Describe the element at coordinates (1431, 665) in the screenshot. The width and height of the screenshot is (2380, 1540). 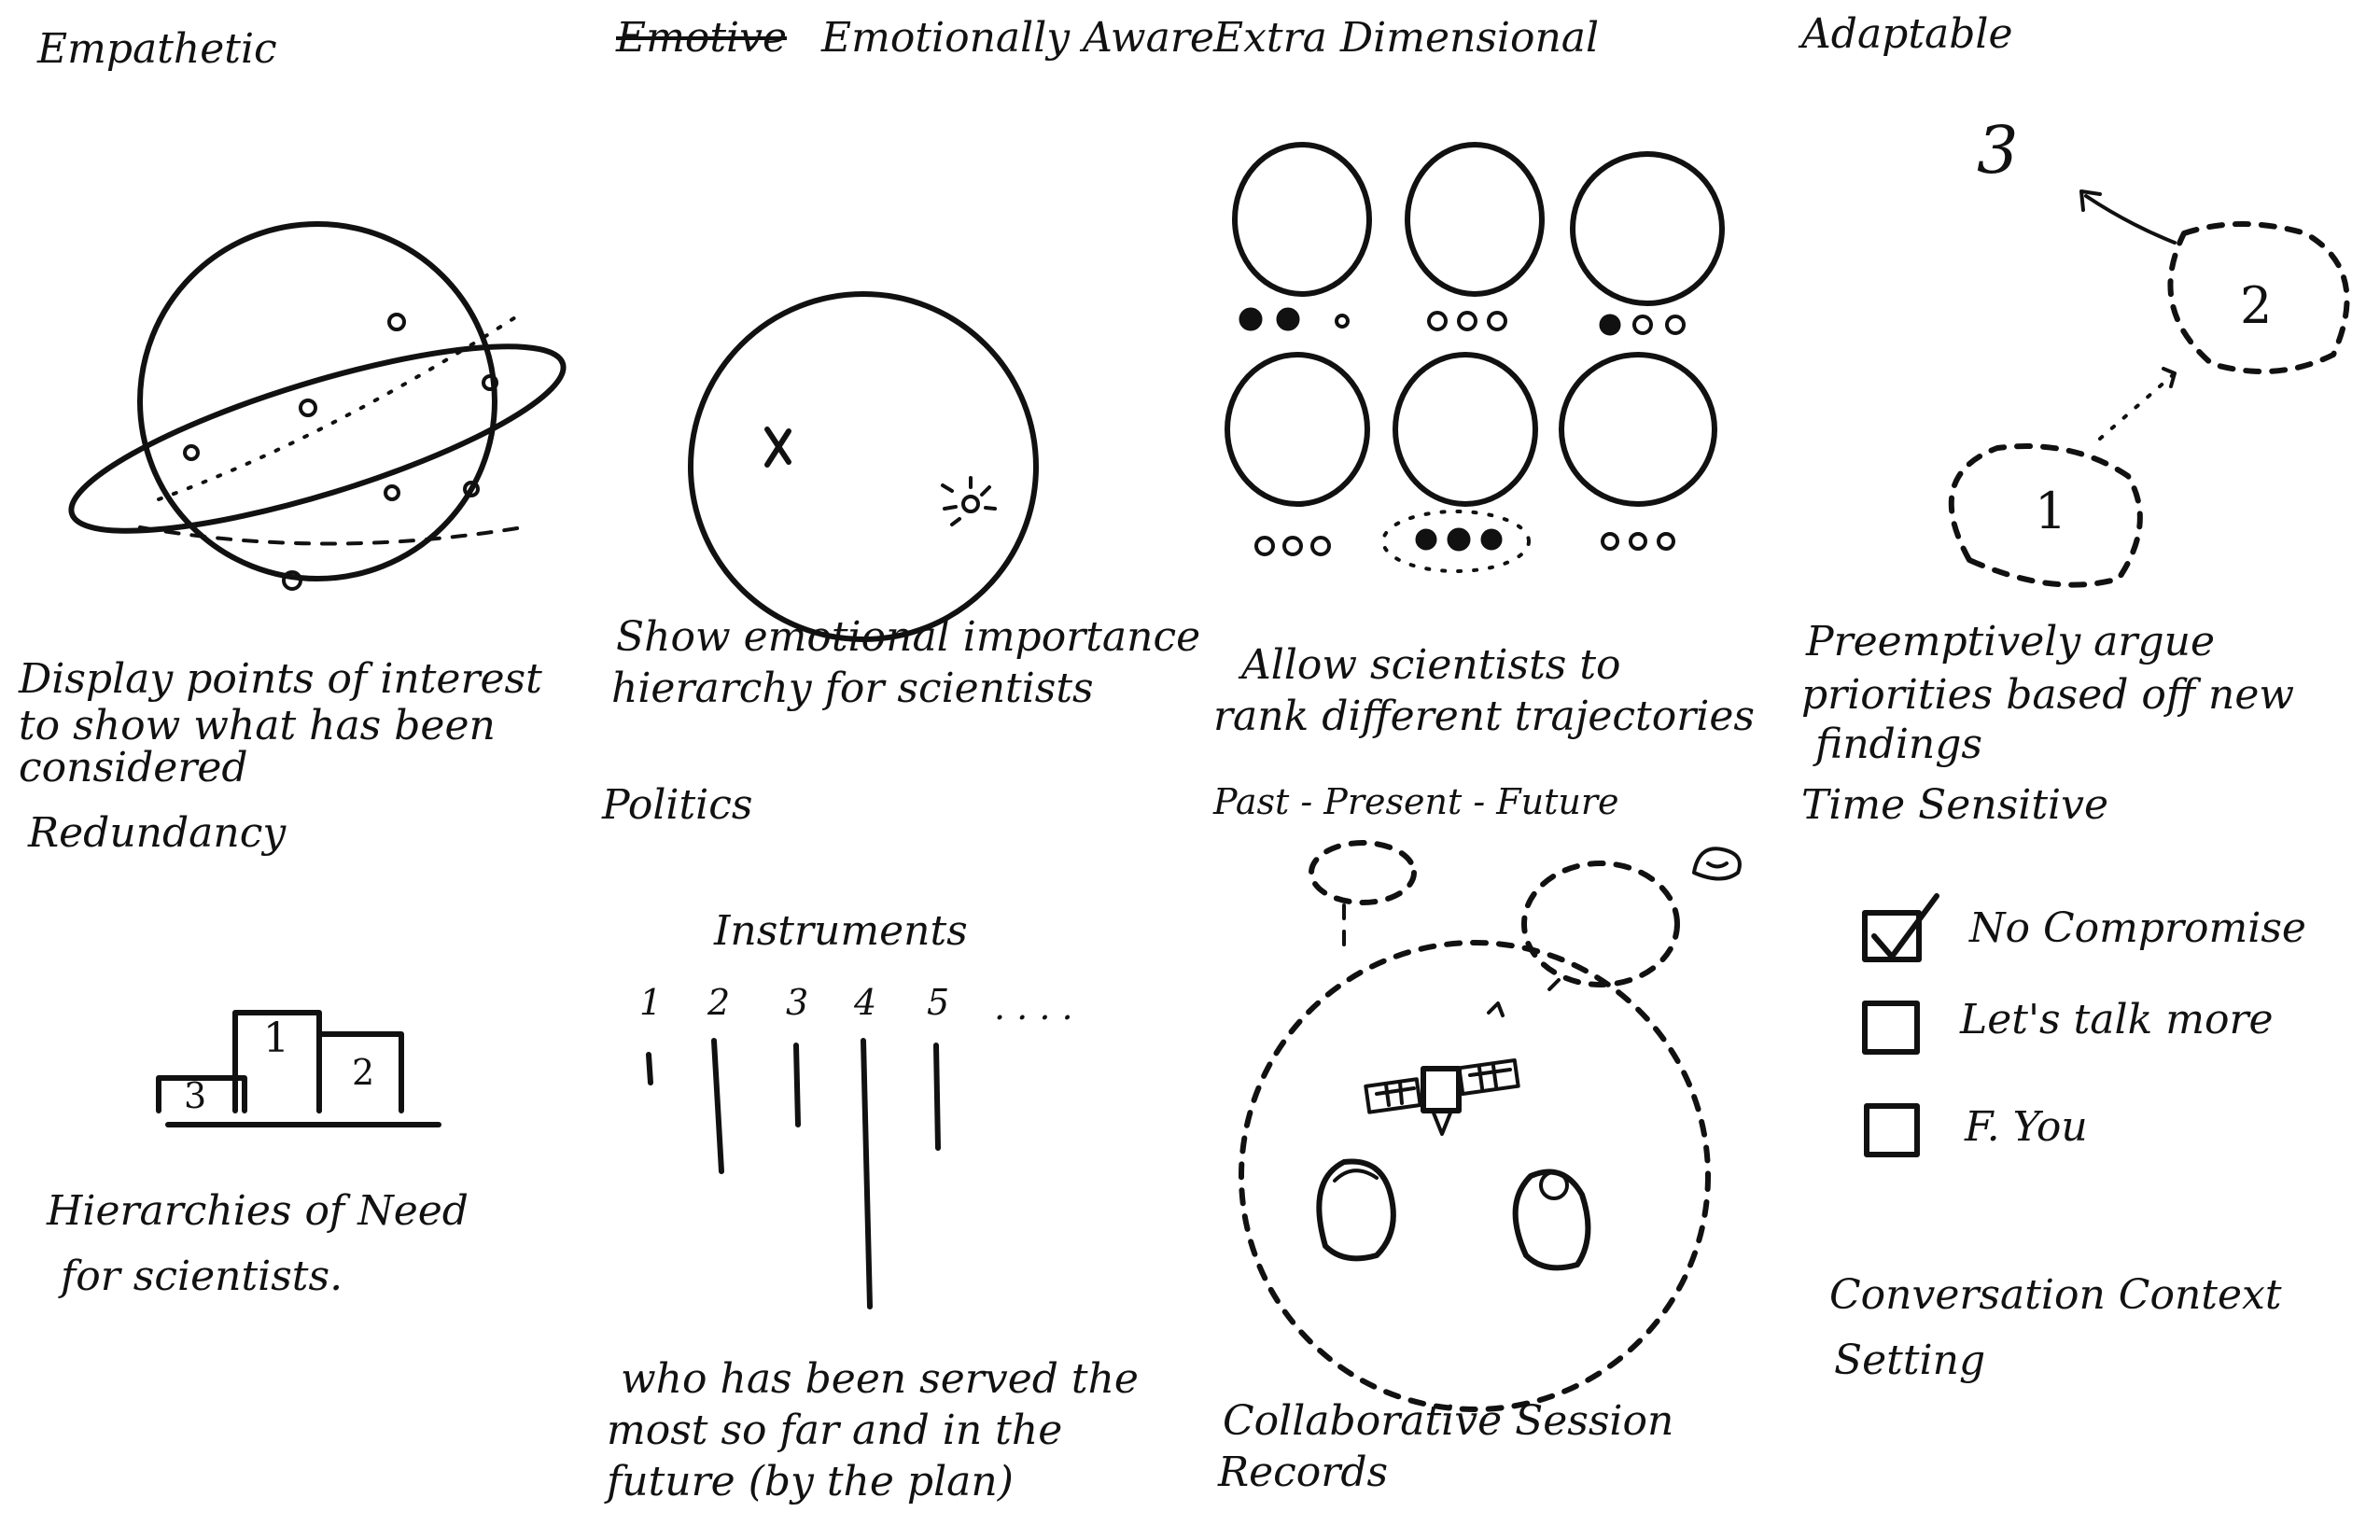
I see `caption-extra-1: Allow scientists to` at that location.